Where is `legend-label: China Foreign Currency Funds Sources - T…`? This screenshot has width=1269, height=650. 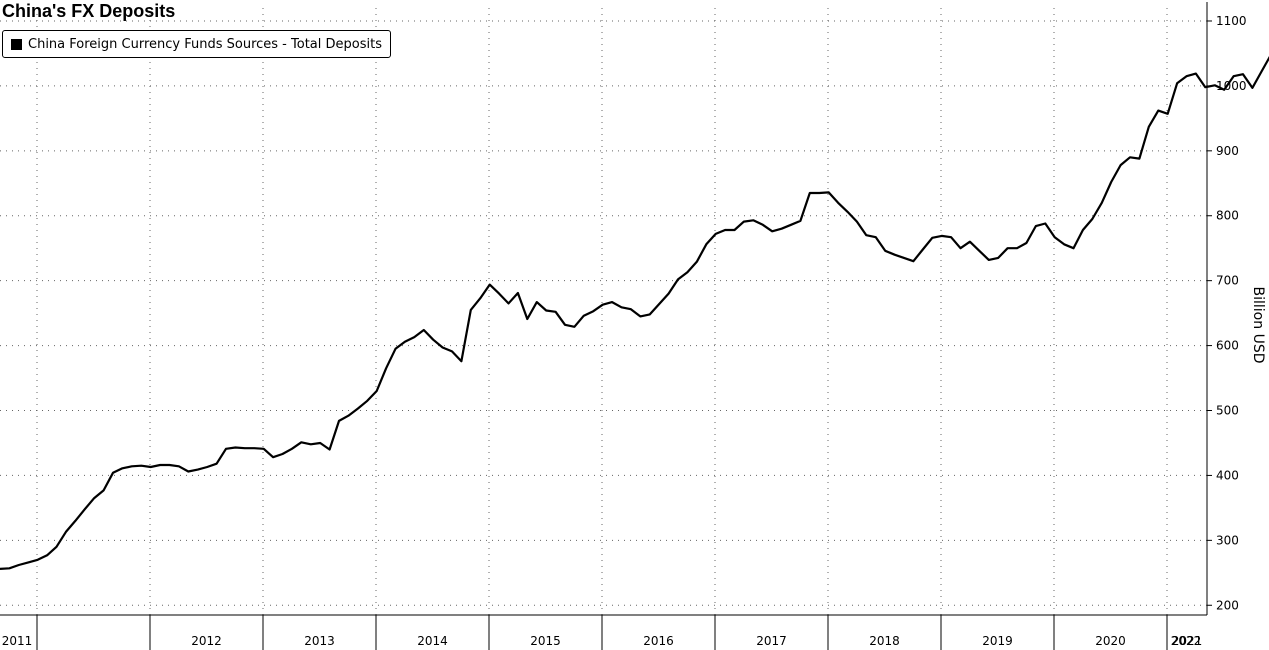 legend-label: China Foreign Currency Funds Sources - T… is located at coordinates (205, 44).